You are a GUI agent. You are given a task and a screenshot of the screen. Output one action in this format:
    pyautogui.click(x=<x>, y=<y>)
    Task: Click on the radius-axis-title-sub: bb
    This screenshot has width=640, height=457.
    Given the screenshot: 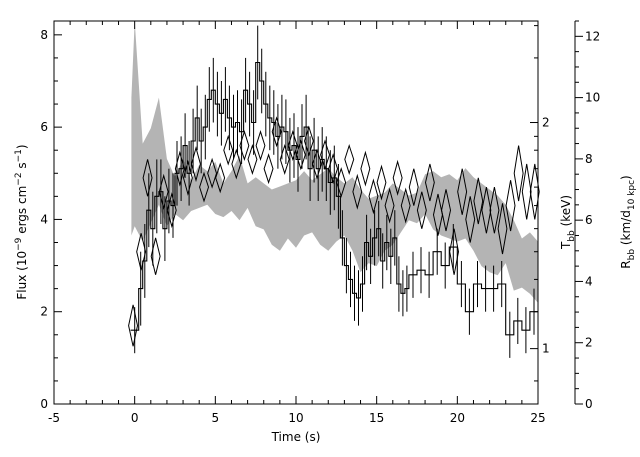 What is the action you would take?
    pyautogui.click(x=632, y=255)
    